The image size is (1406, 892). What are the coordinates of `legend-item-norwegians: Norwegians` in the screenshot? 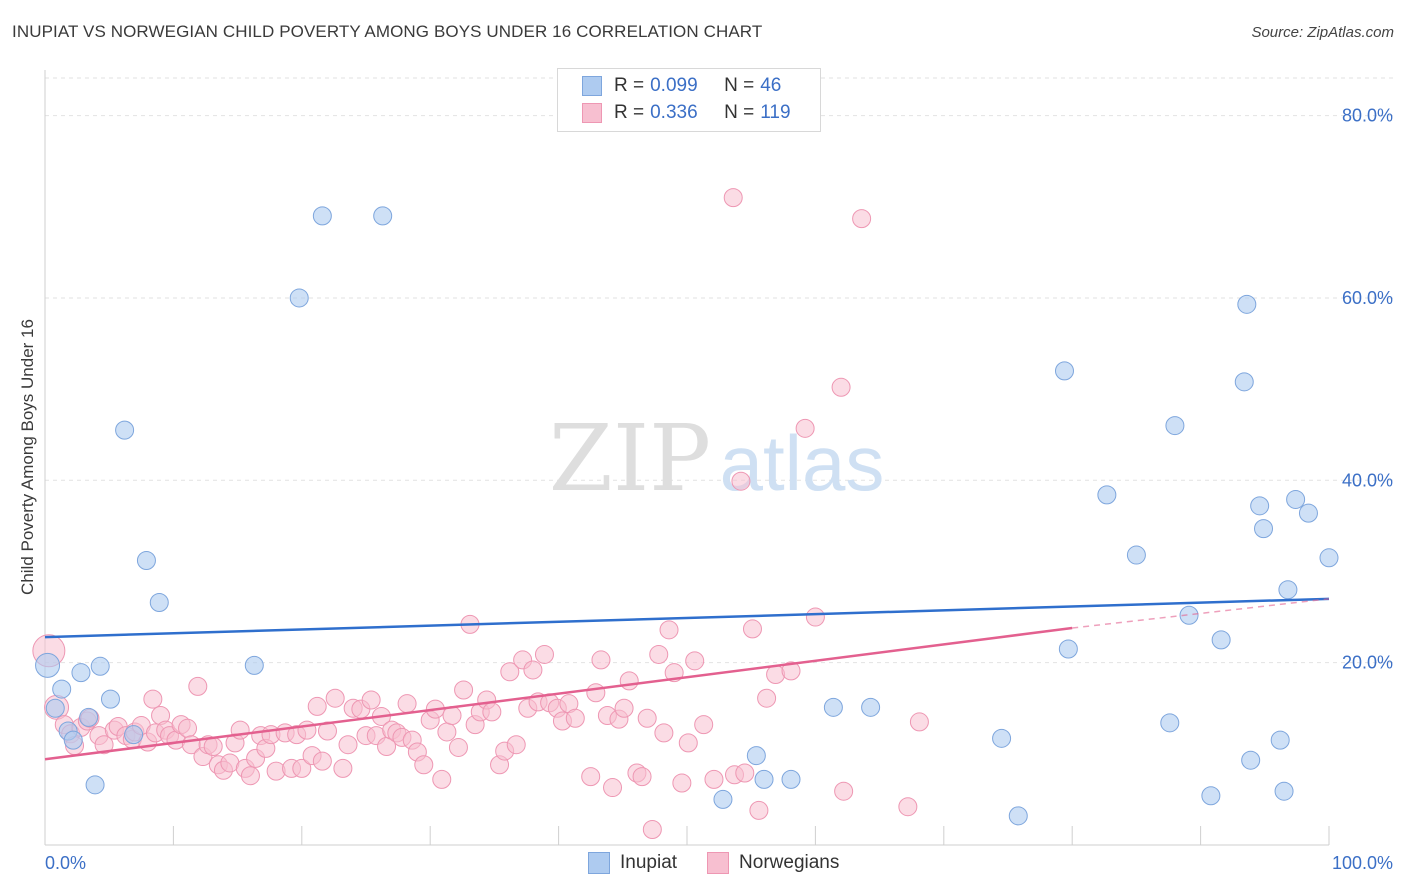 It's located at (773, 863).